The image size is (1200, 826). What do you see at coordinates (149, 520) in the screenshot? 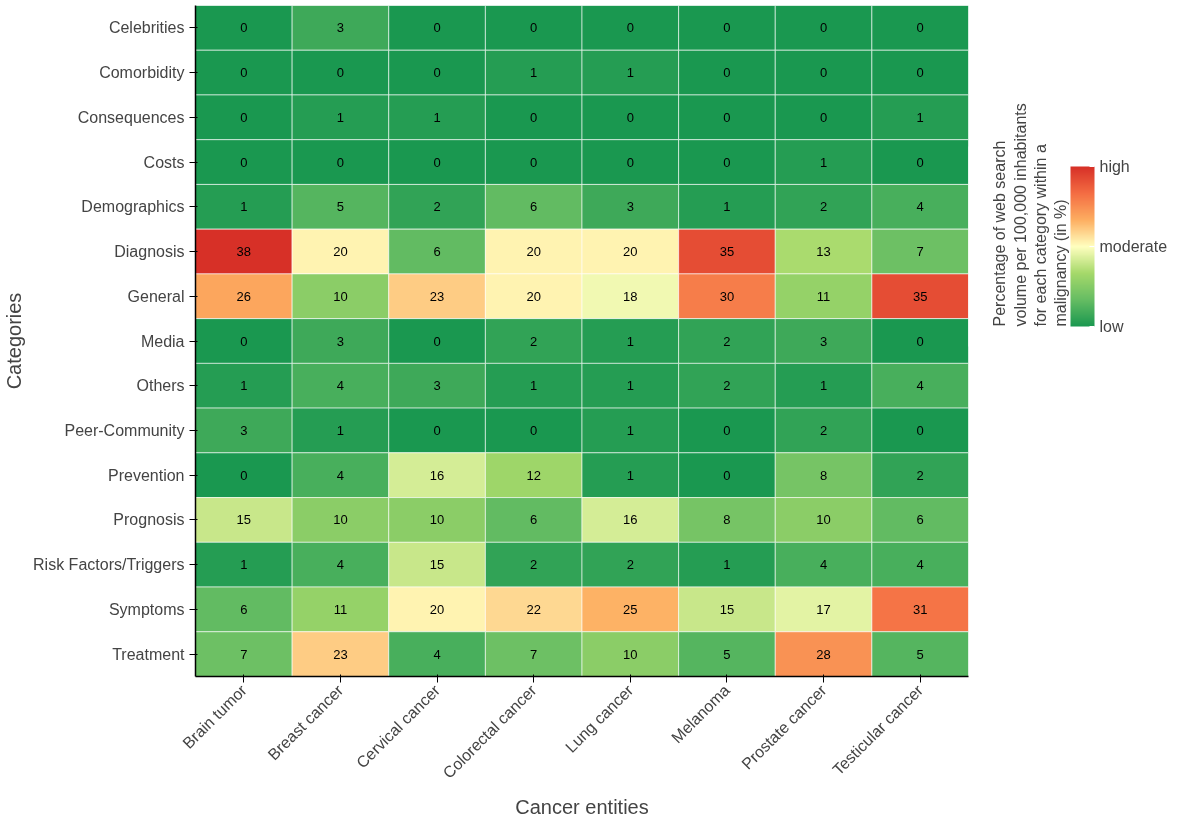
I see `y-tick-label: Prognosis` at bounding box center [149, 520].